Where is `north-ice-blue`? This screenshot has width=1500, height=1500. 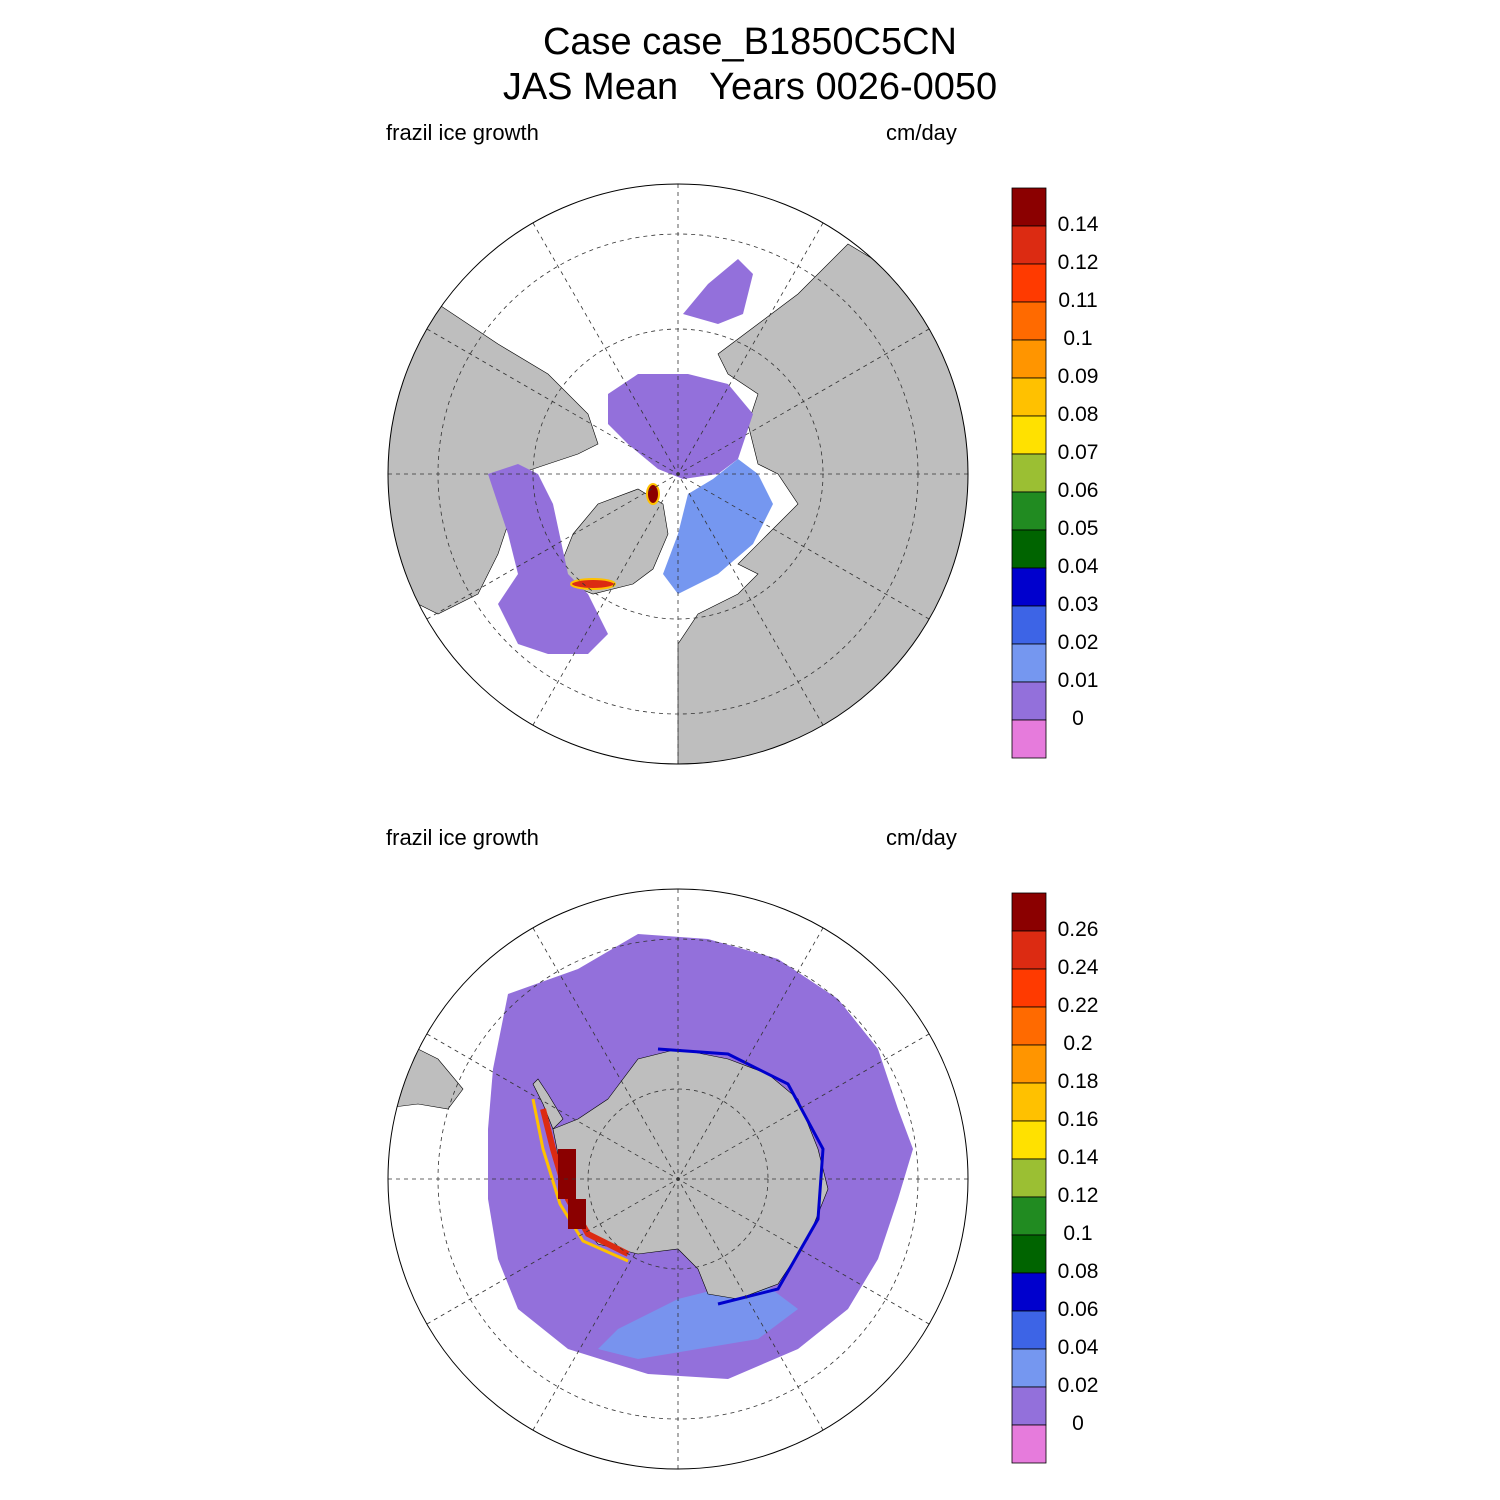 north-ice-blue is located at coordinates (718, 526).